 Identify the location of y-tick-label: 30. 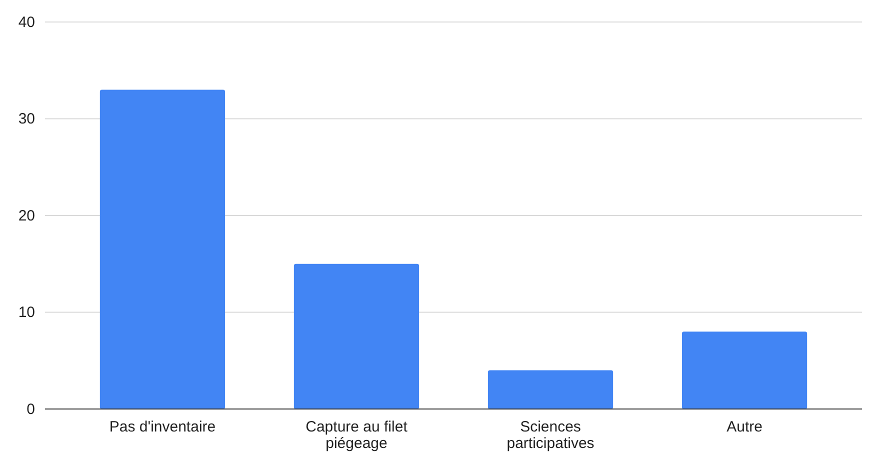
(26, 119).